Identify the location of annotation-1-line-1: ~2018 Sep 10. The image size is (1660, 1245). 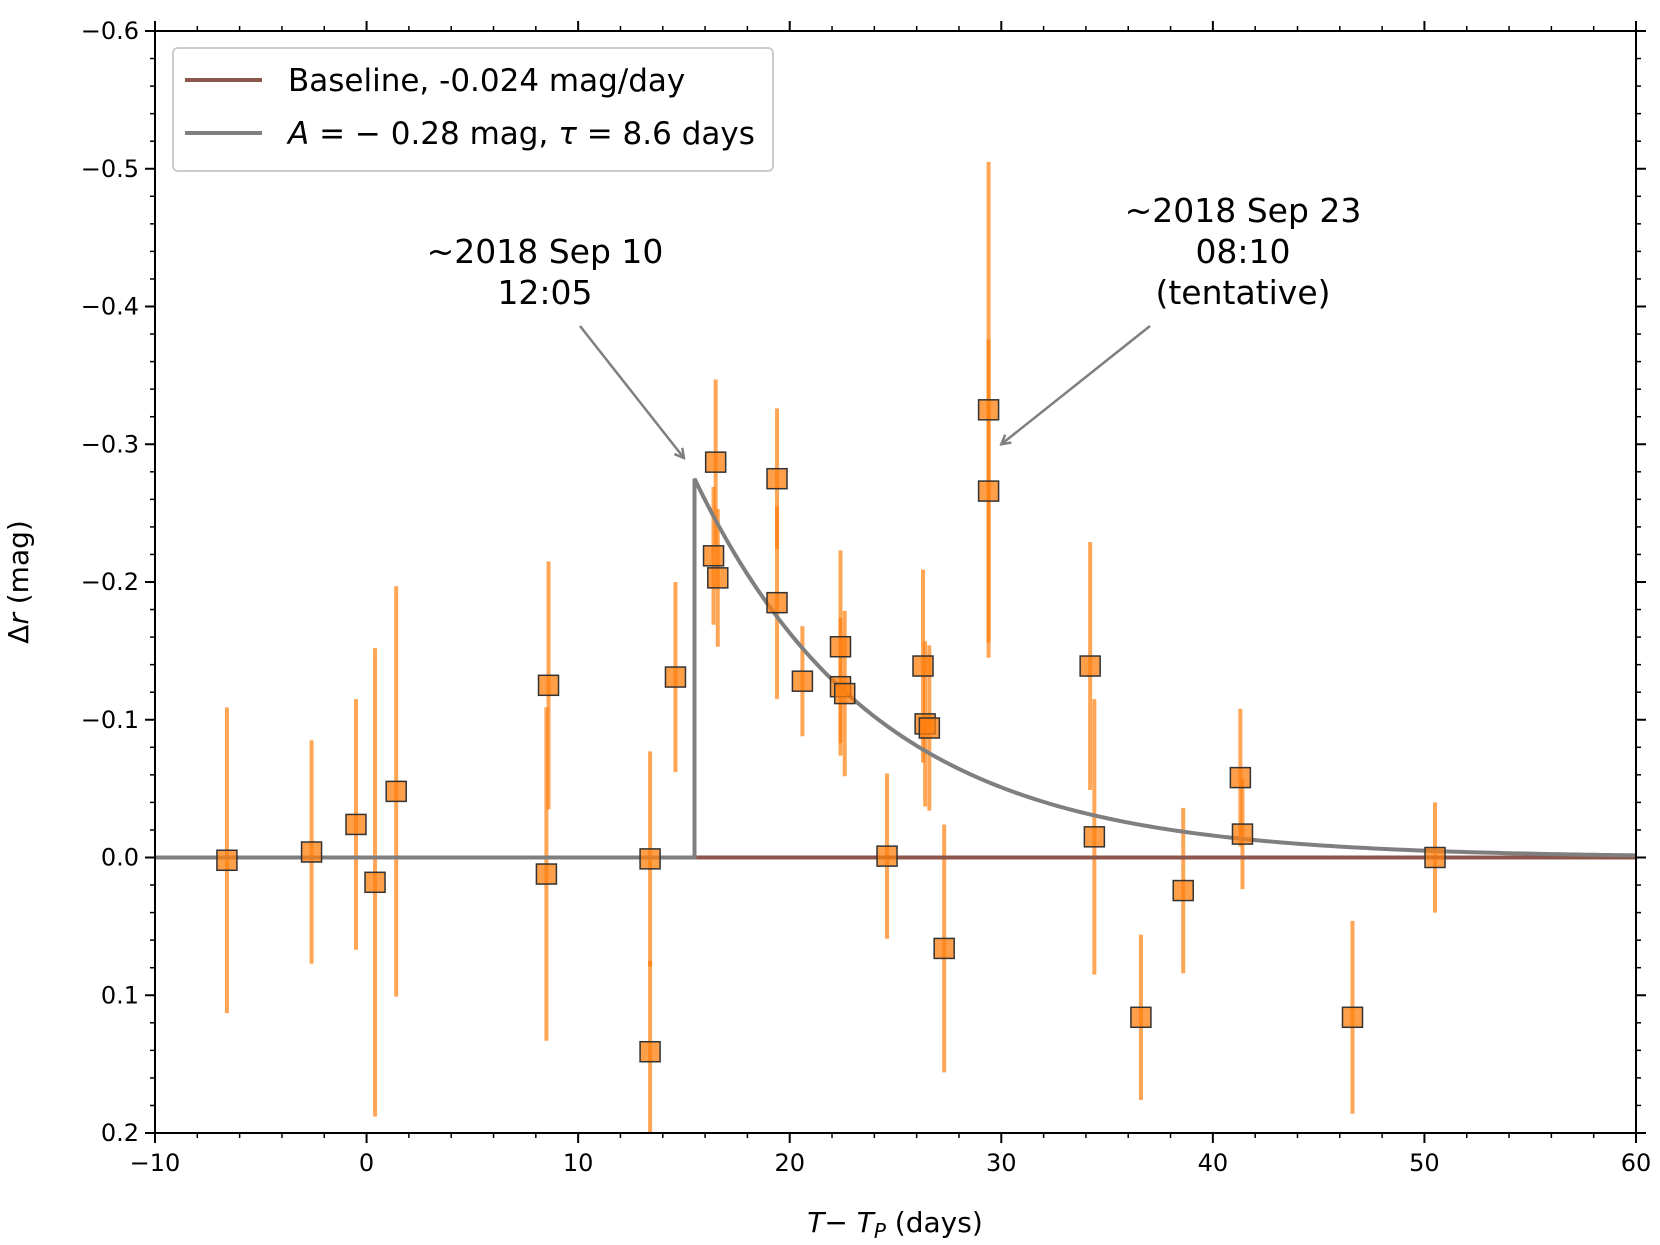
(545, 251).